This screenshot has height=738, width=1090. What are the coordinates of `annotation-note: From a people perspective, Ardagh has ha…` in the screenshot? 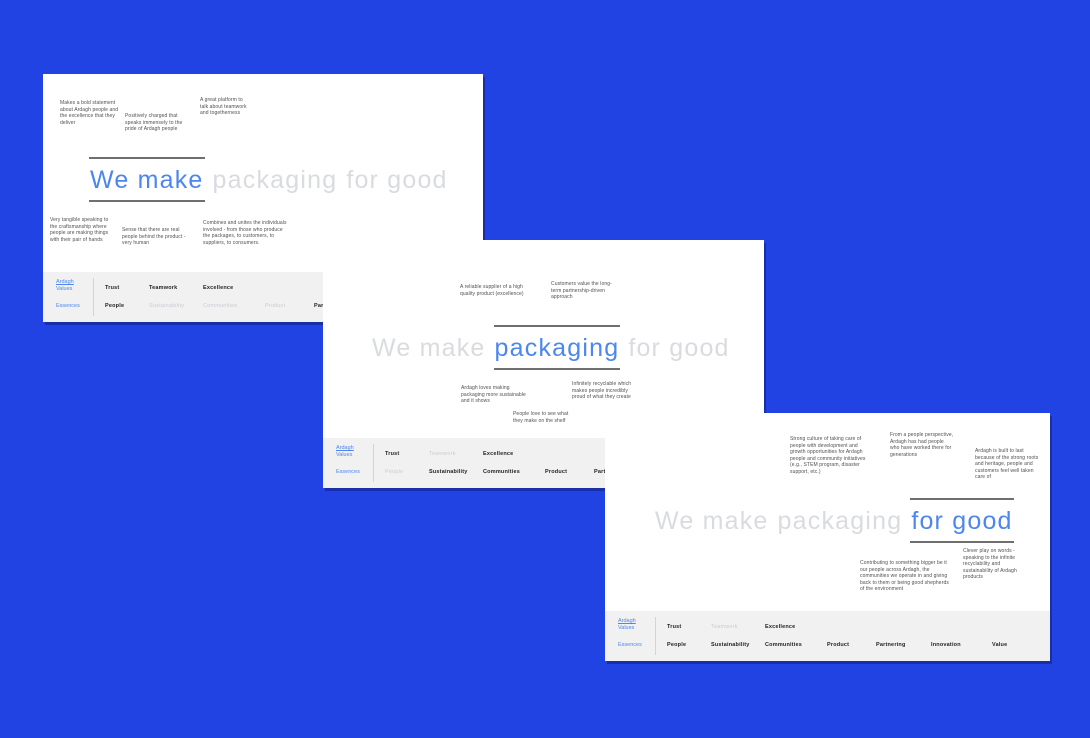 It's located at (922, 445).